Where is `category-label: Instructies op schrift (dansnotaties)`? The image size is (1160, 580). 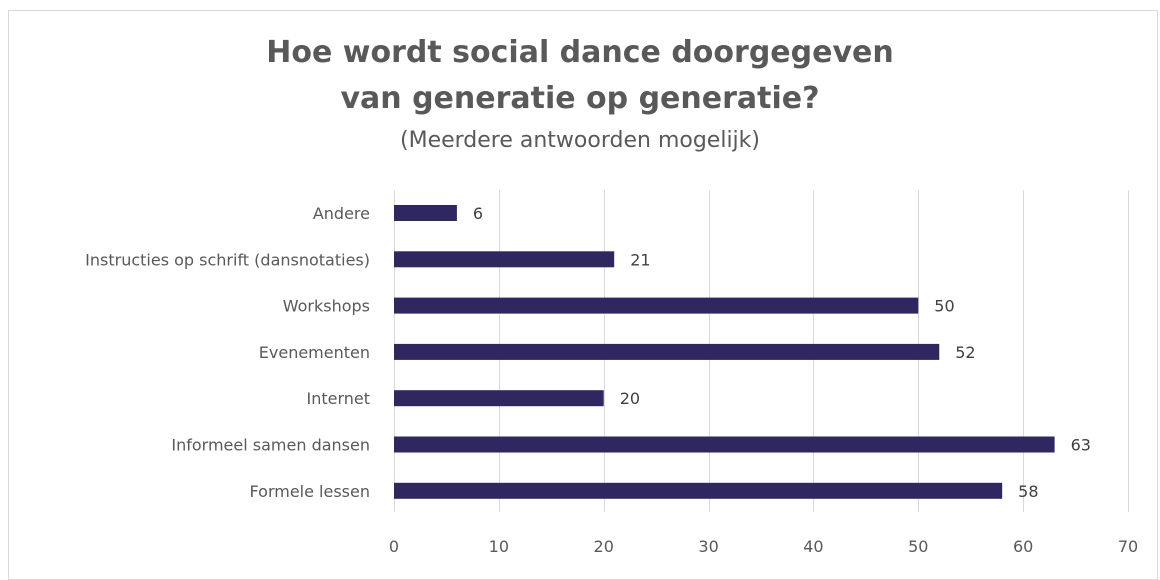 category-label: Instructies op schrift (dansnotaties) is located at coordinates (227, 259).